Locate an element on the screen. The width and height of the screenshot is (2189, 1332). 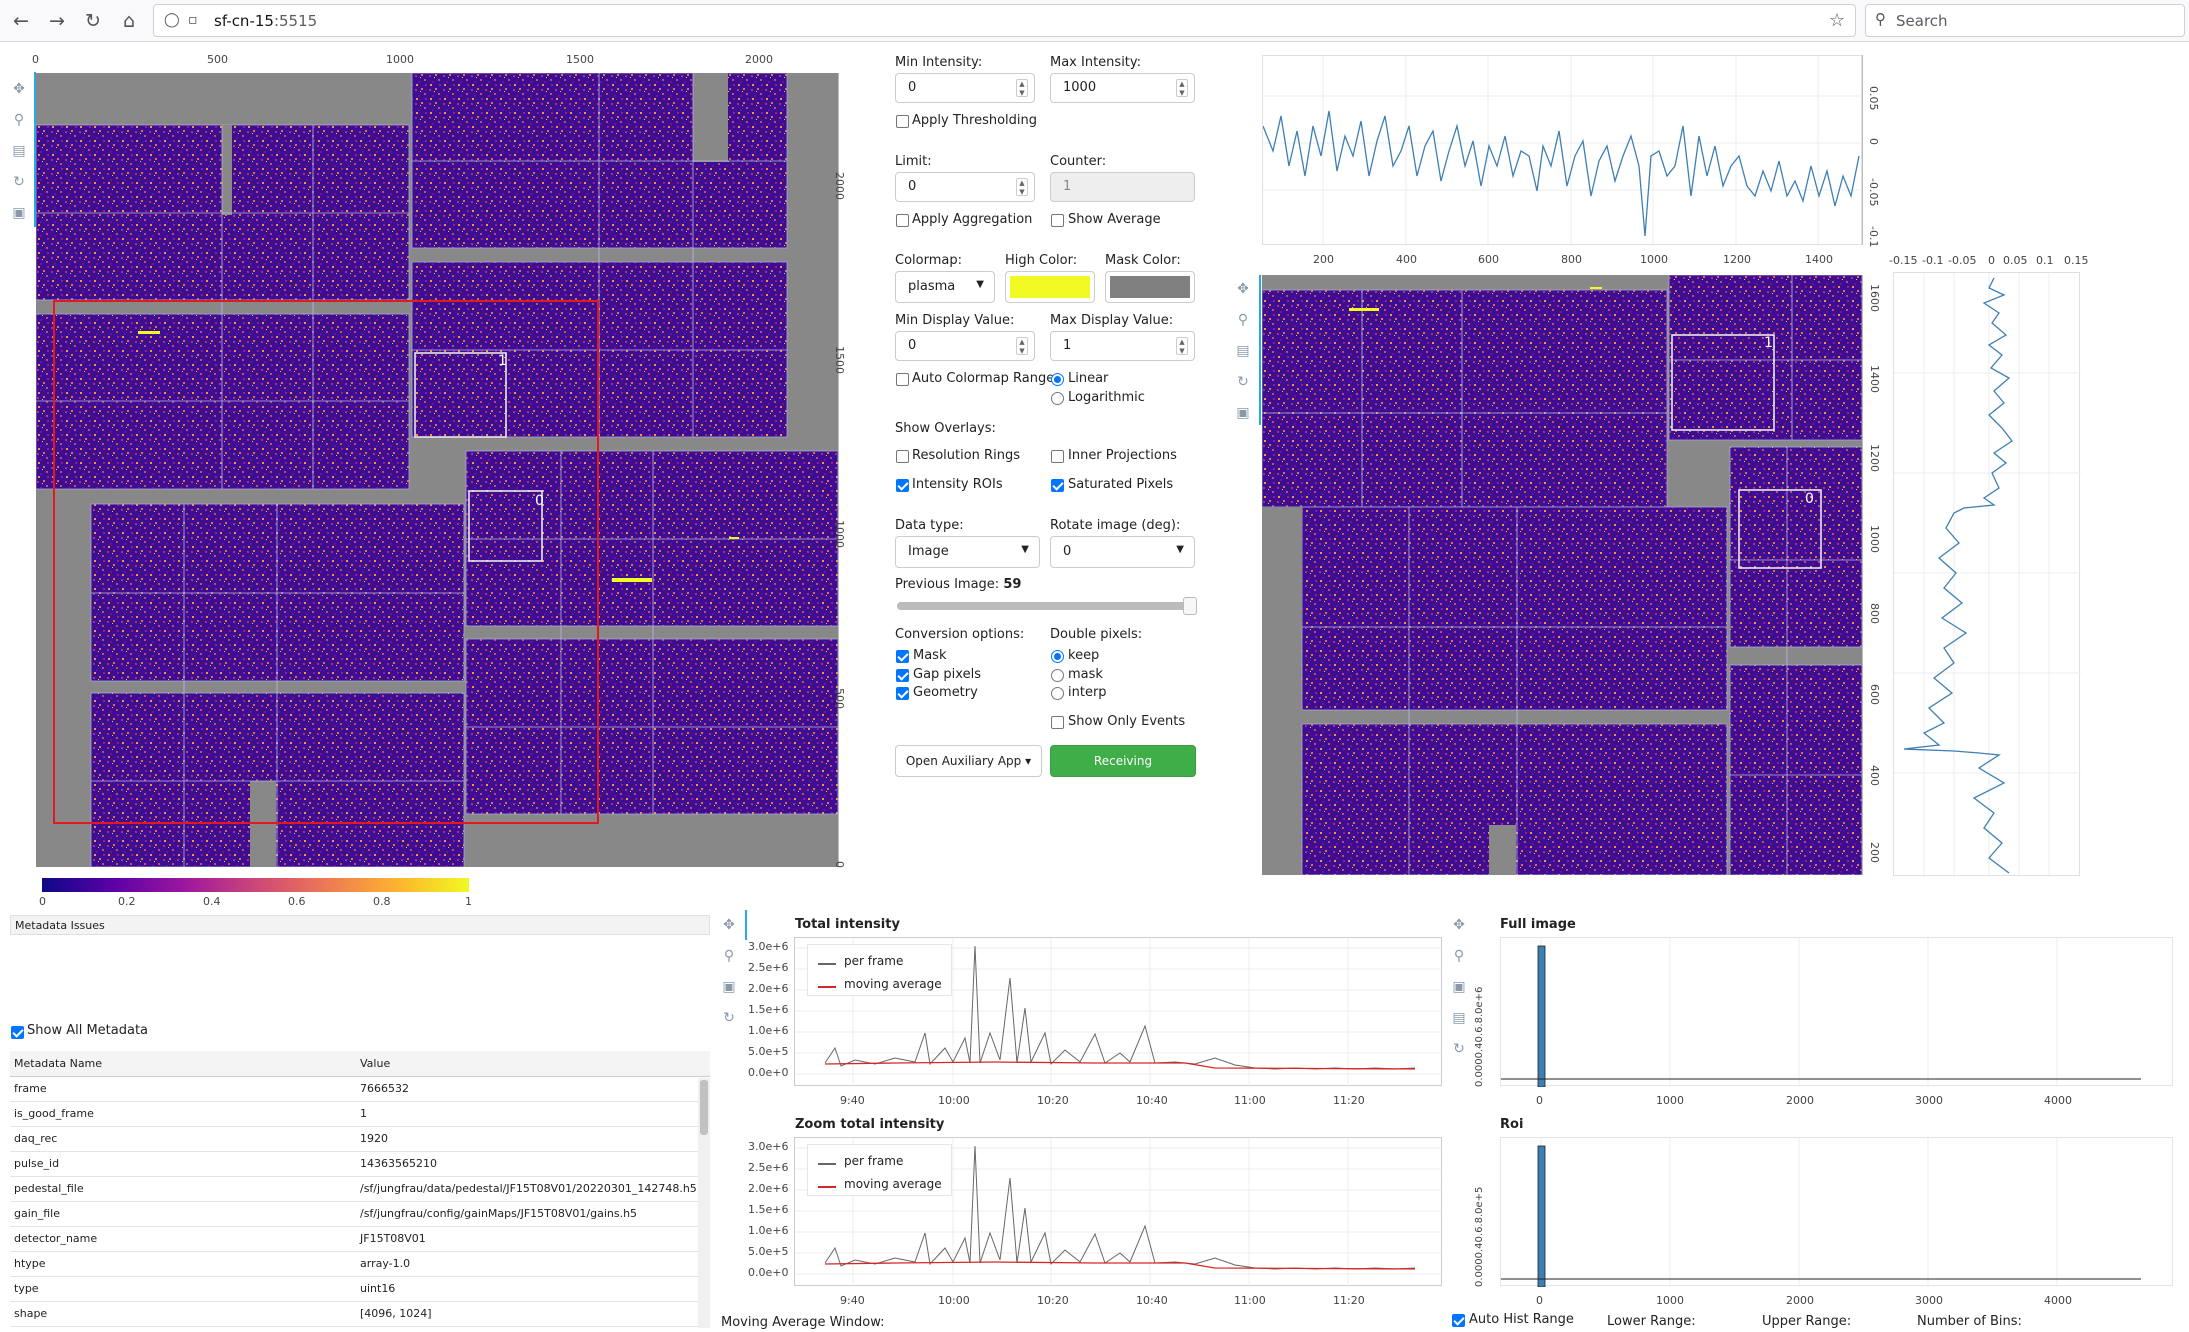
auto-hist-range-checkbox is located at coordinates (1458, 1320).